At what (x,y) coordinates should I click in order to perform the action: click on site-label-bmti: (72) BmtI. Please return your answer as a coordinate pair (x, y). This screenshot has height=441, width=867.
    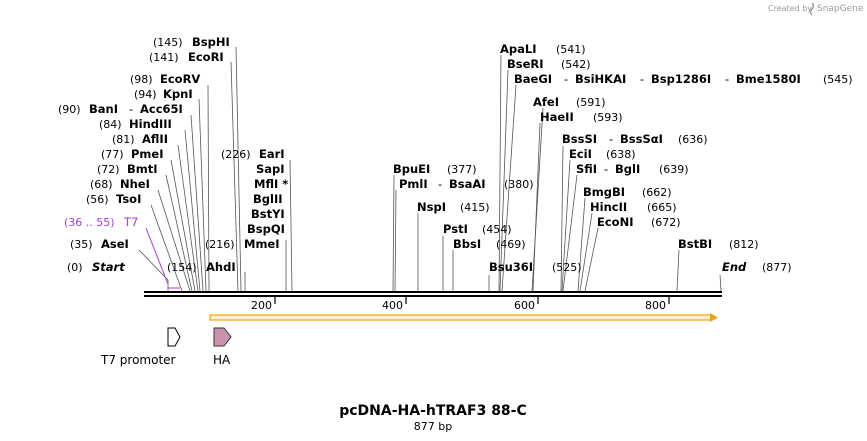
    Looking at the image, I should click on (127, 169).